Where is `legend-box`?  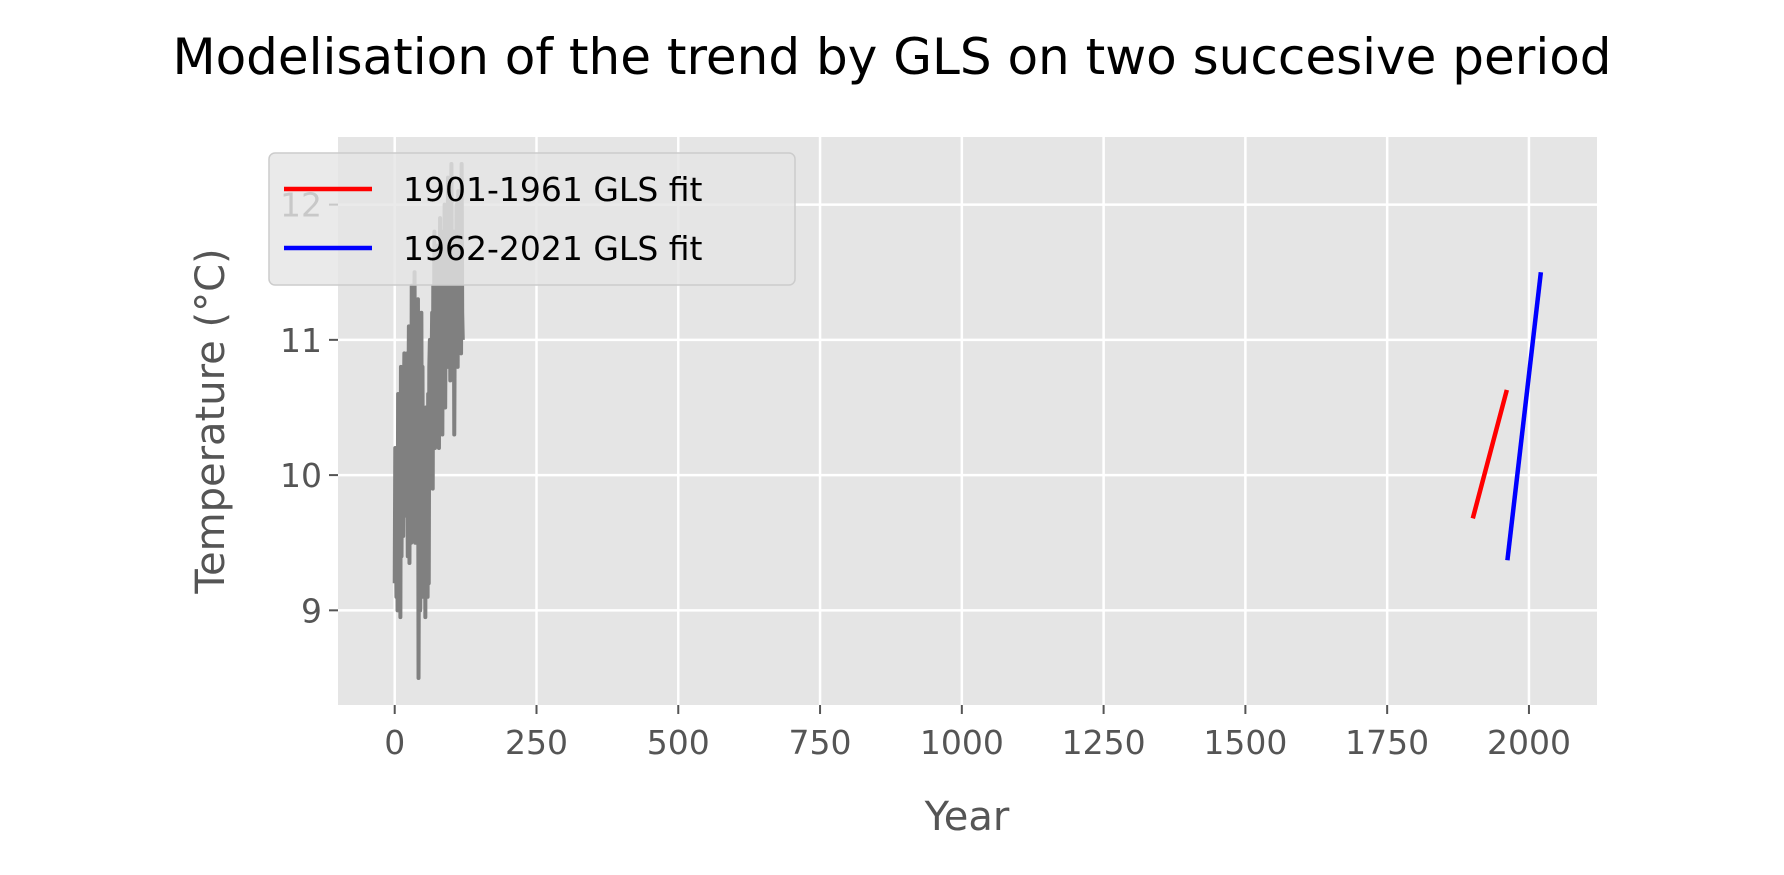 legend-box is located at coordinates (532, 219).